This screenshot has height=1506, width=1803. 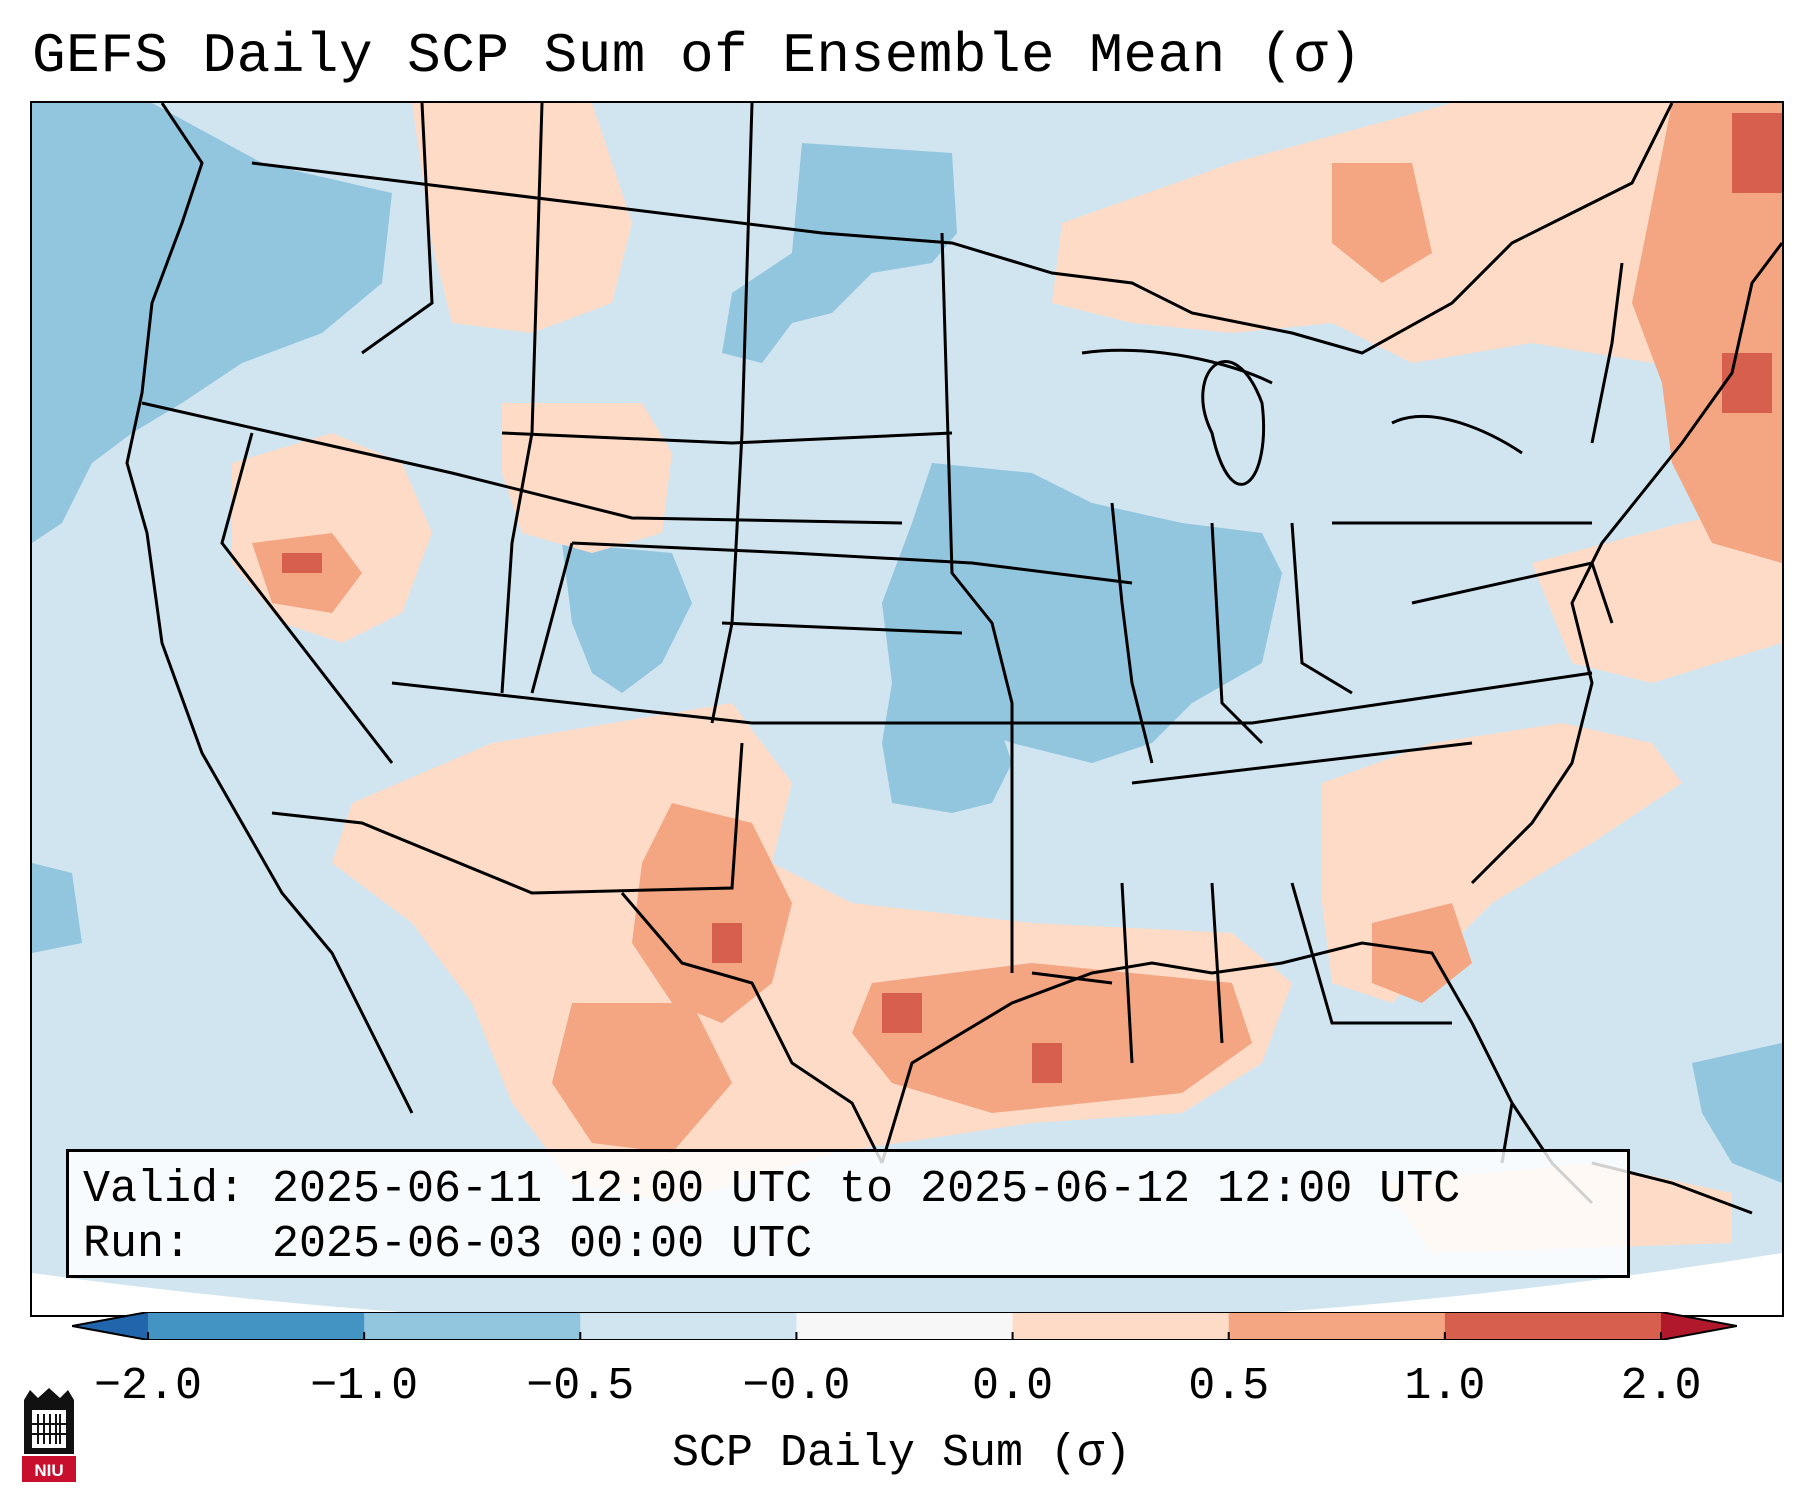 I want to click on colorbar-tick-label: 0.0, so click(x=1013, y=1386).